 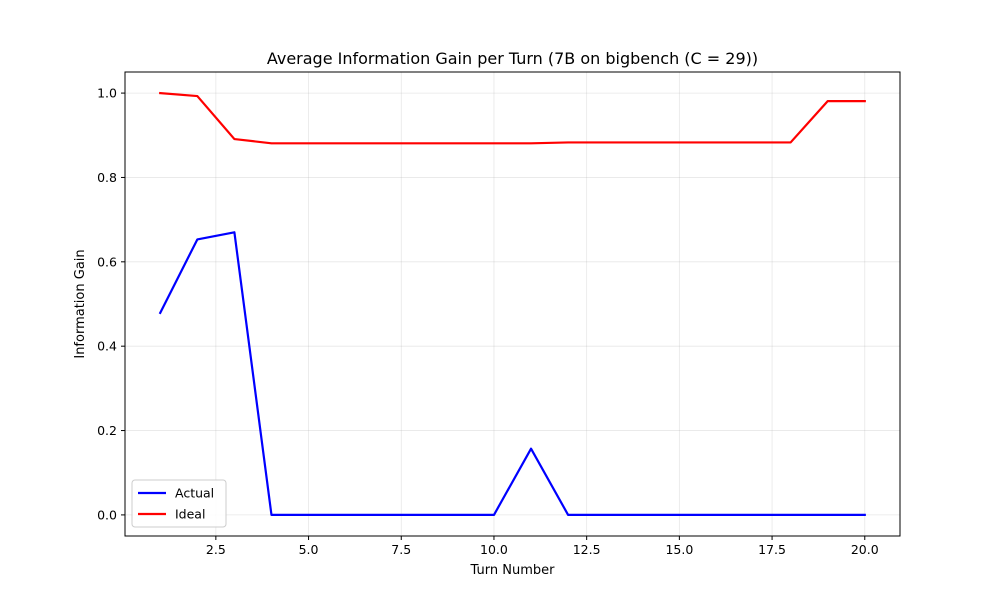 I want to click on y-tick-label: 0.0, so click(x=107, y=514).